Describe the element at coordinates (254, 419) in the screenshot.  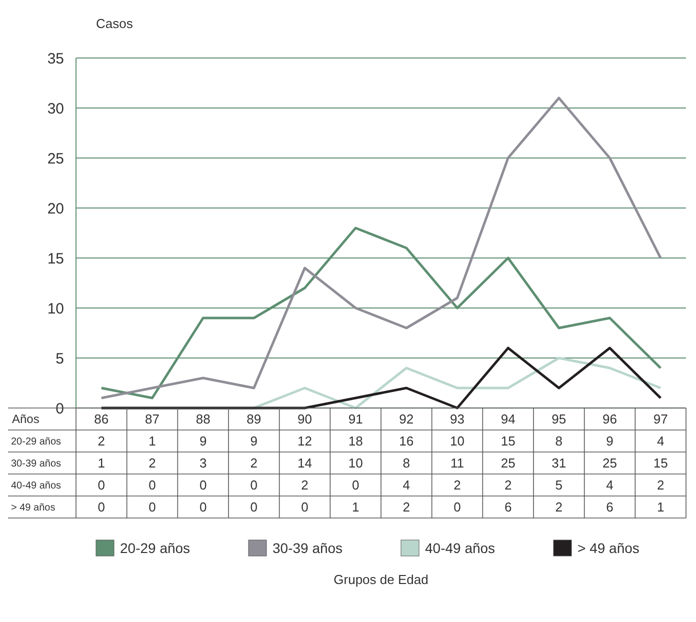
I see `x-tick-label: 89` at that location.